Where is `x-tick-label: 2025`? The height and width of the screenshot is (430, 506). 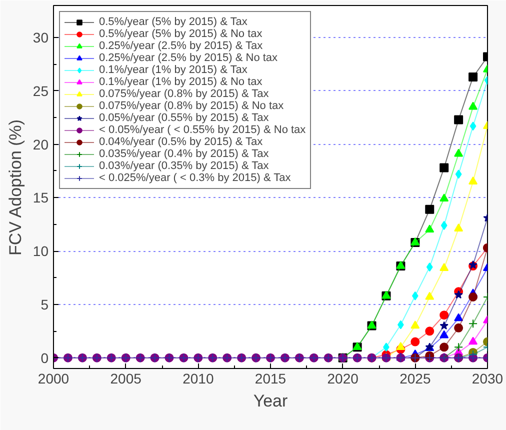 x-tick-label: 2025 is located at coordinates (415, 378).